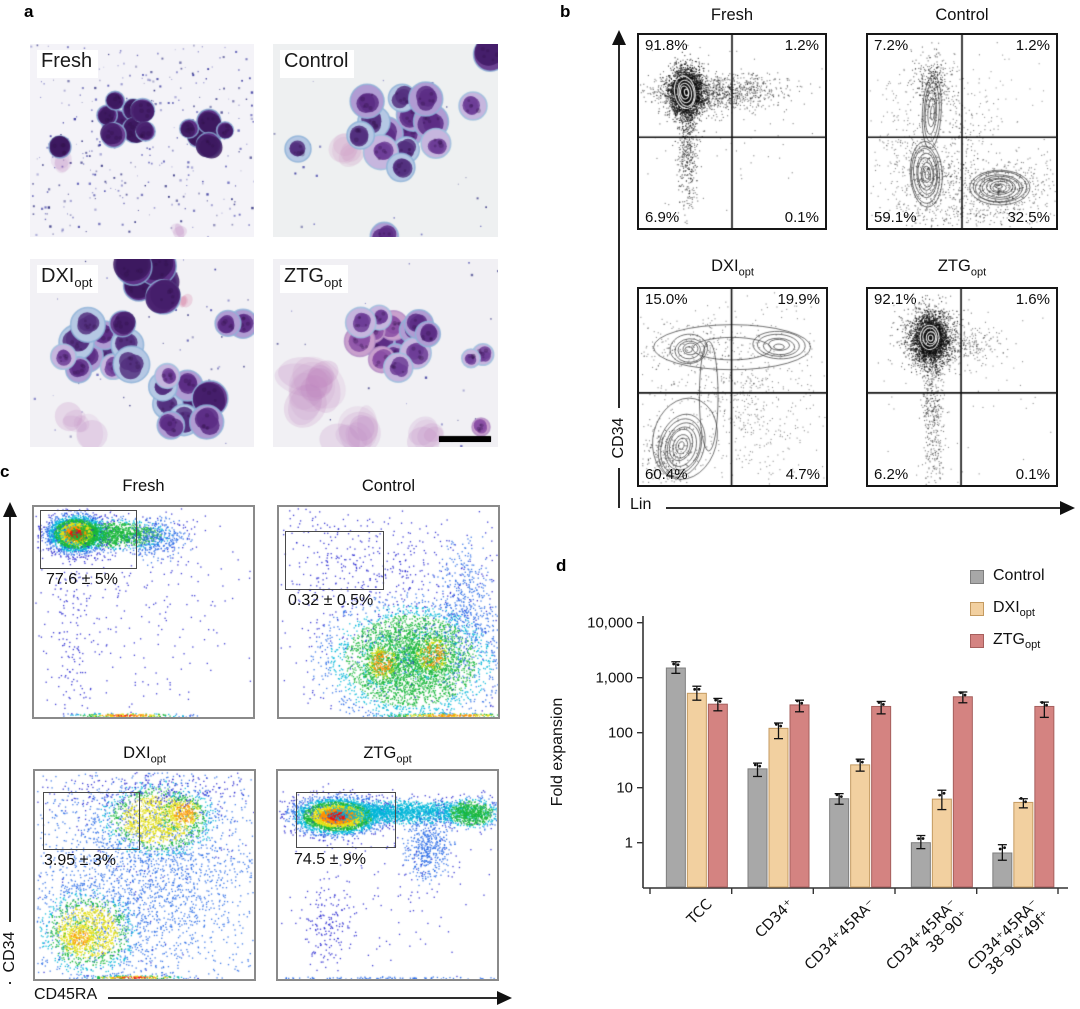 This screenshot has height=1009, width=1080. What do you see at coordinates (662, 217) in the screenshot?
I see `quadrant-pct-bl: 6.9%` at bounding box center [662, 217].